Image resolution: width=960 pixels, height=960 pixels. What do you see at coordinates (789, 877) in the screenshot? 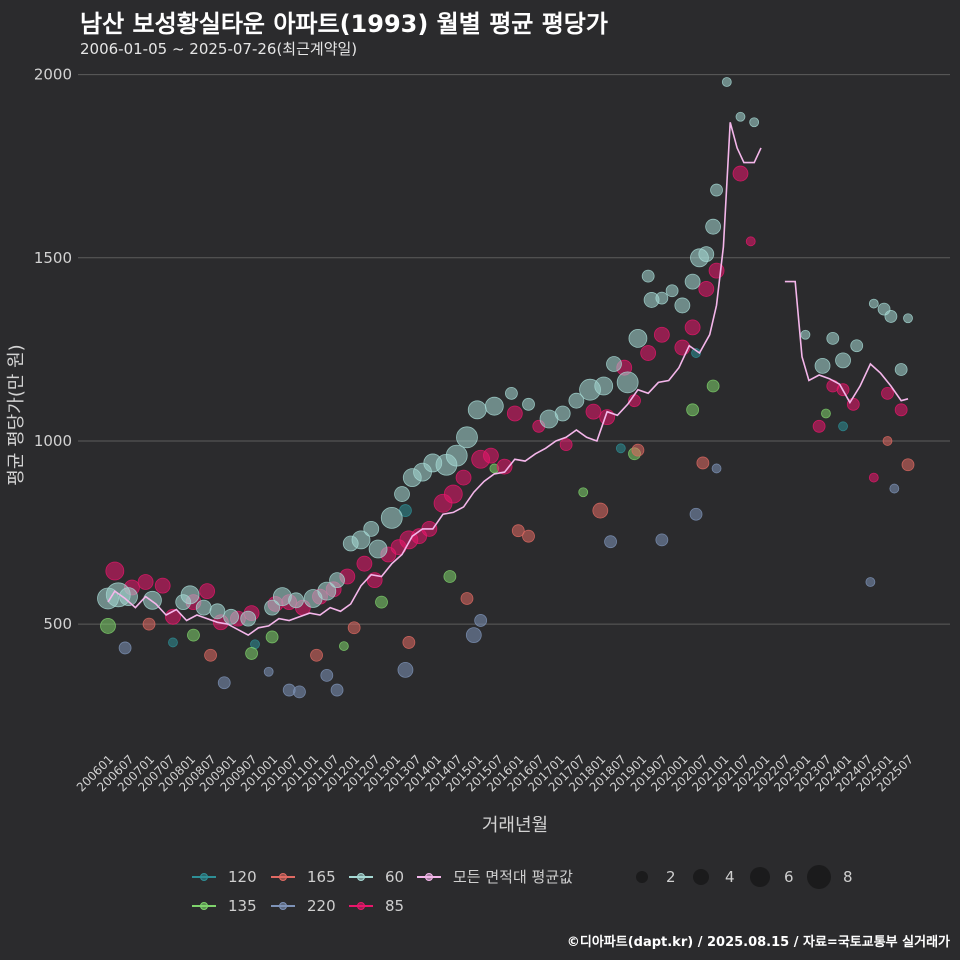
I see `legend-size-label: 6` at bounding box center [789, 877].